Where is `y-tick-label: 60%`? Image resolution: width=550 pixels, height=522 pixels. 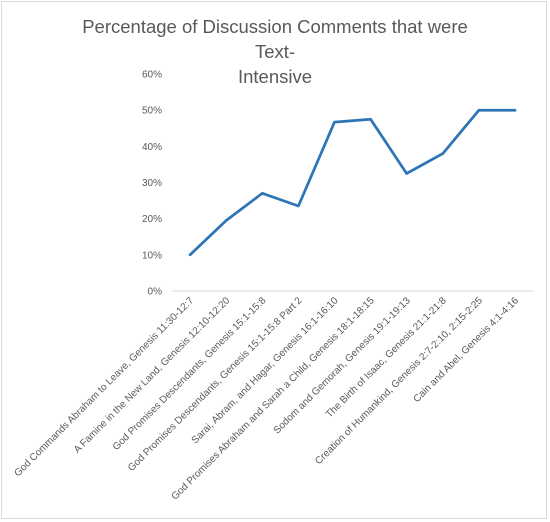
y-tick-label: 60% is located at coordinates (152, 75).